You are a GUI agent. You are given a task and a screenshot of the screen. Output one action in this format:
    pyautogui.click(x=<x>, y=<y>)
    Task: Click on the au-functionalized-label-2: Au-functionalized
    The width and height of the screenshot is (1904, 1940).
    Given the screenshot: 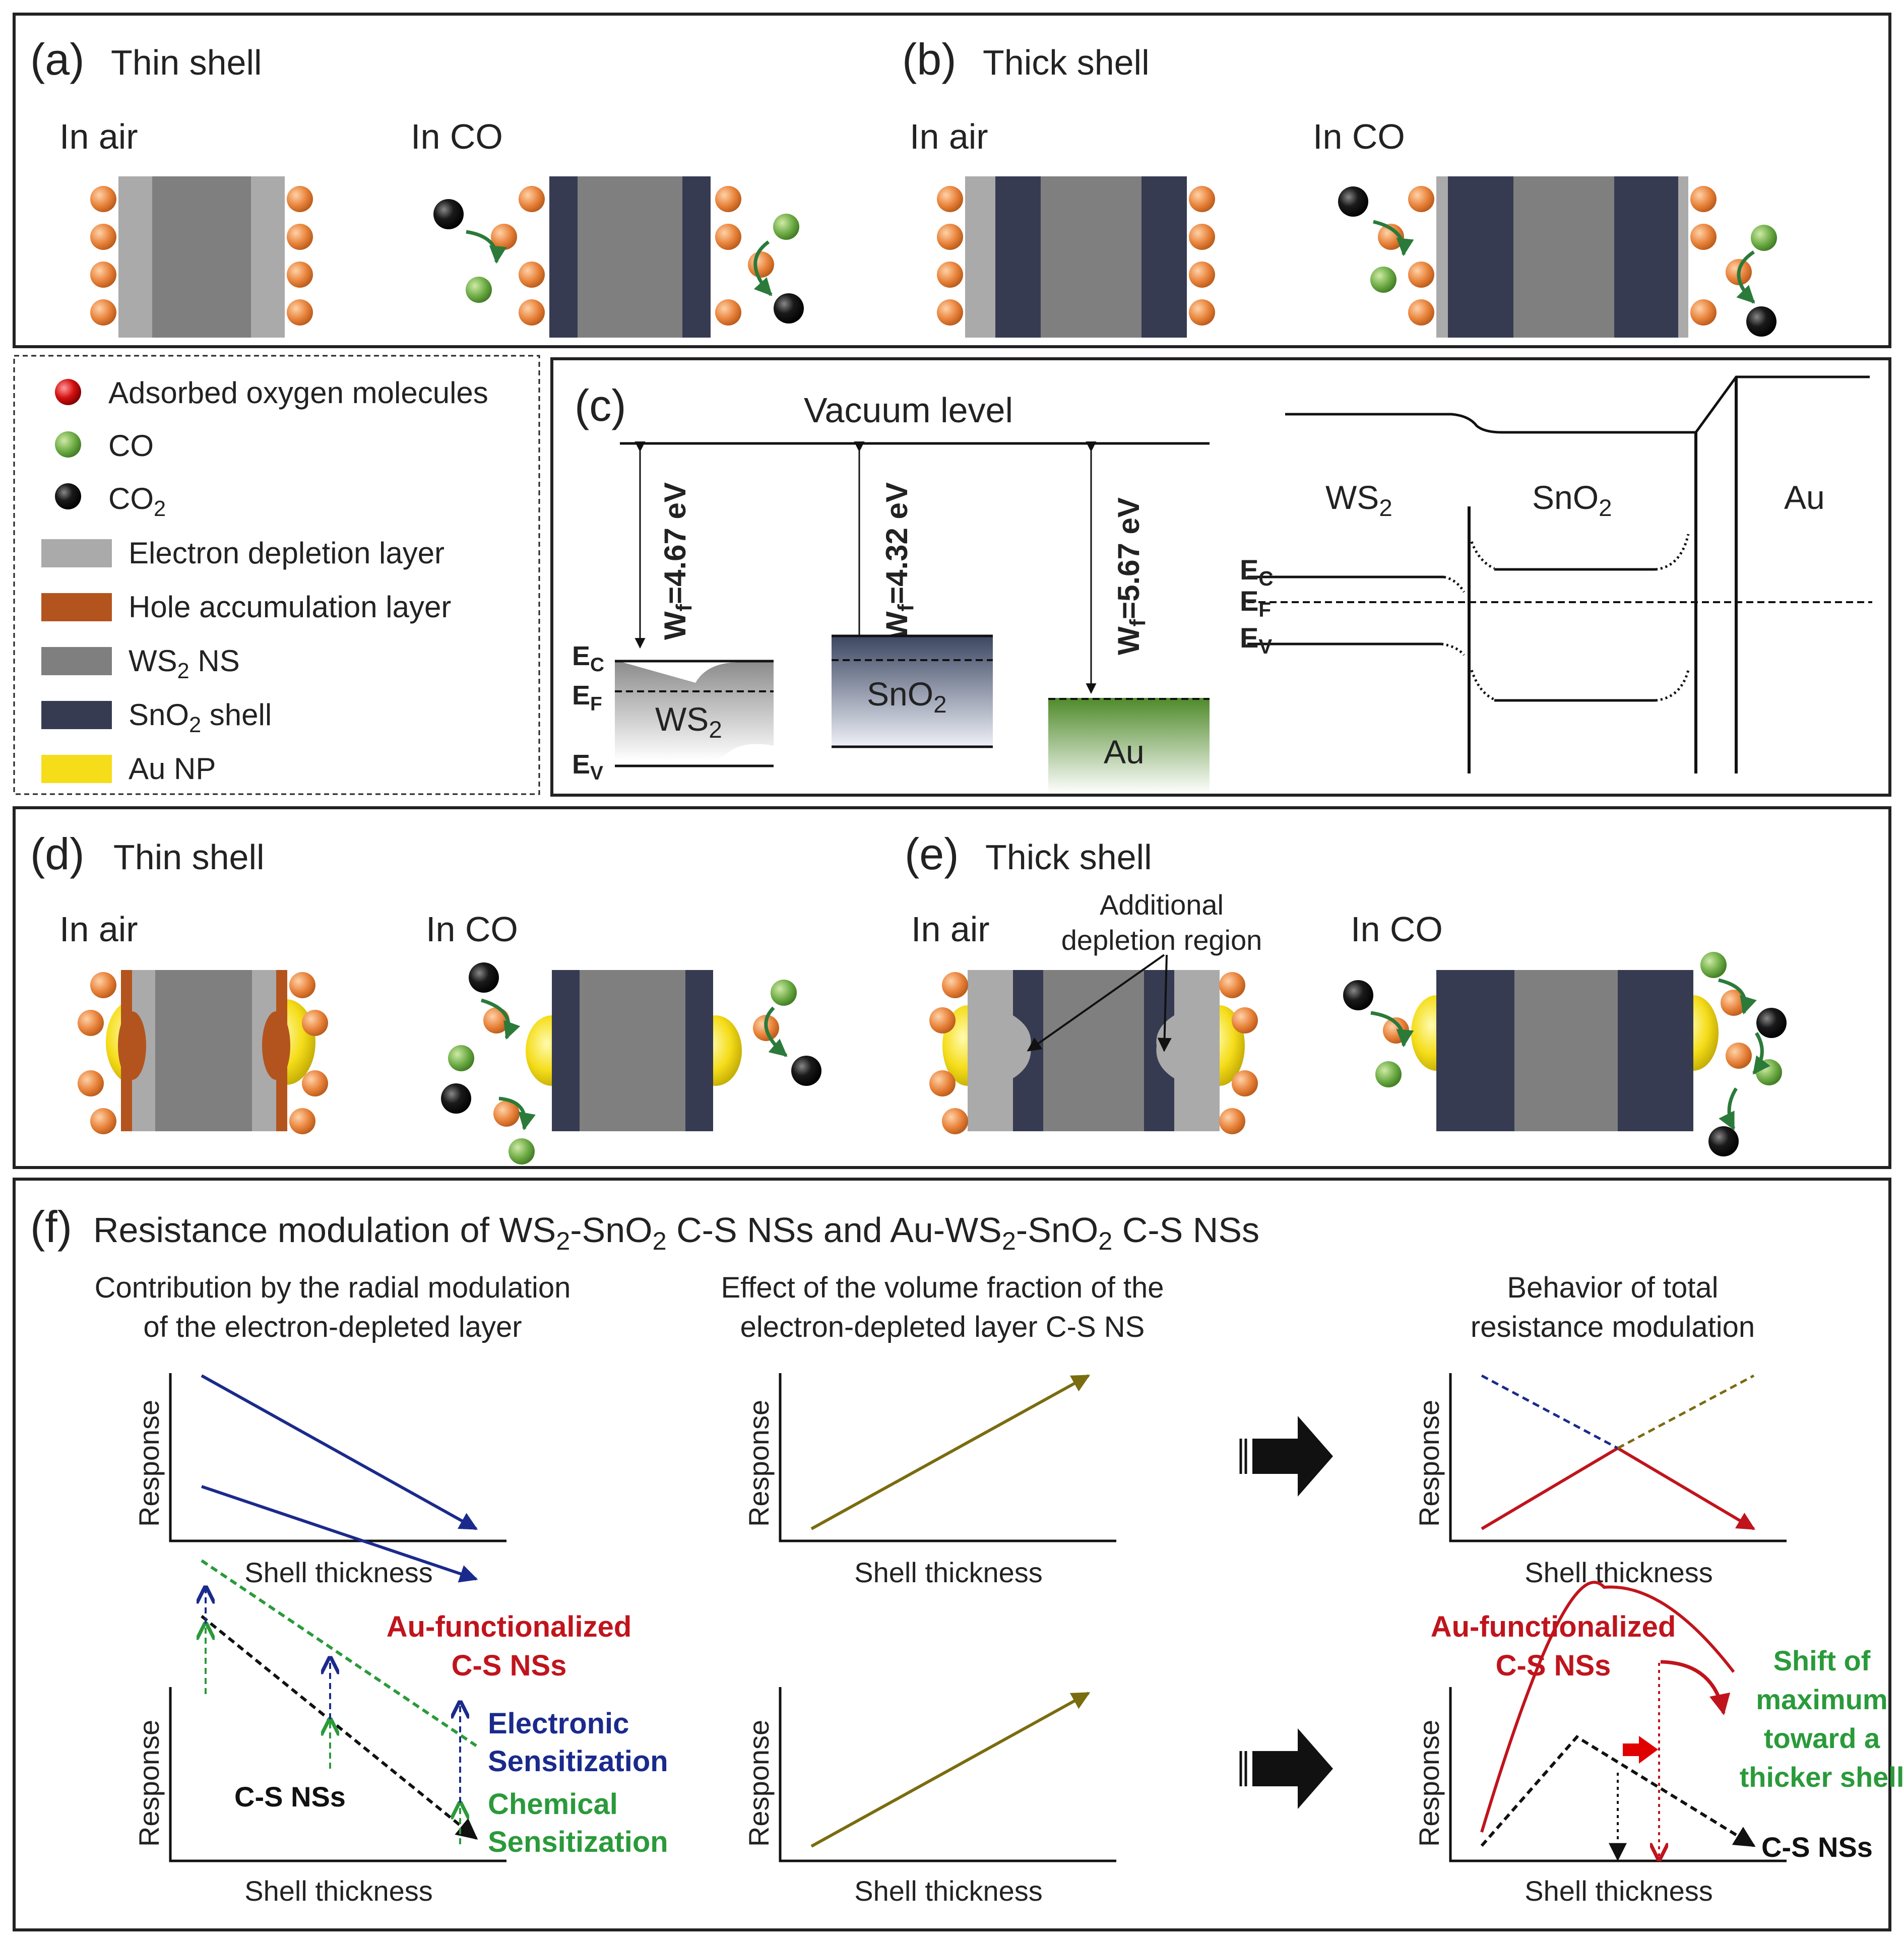 What is the action you would take?
    pyautogui.click(x=1553, y=1626)
    